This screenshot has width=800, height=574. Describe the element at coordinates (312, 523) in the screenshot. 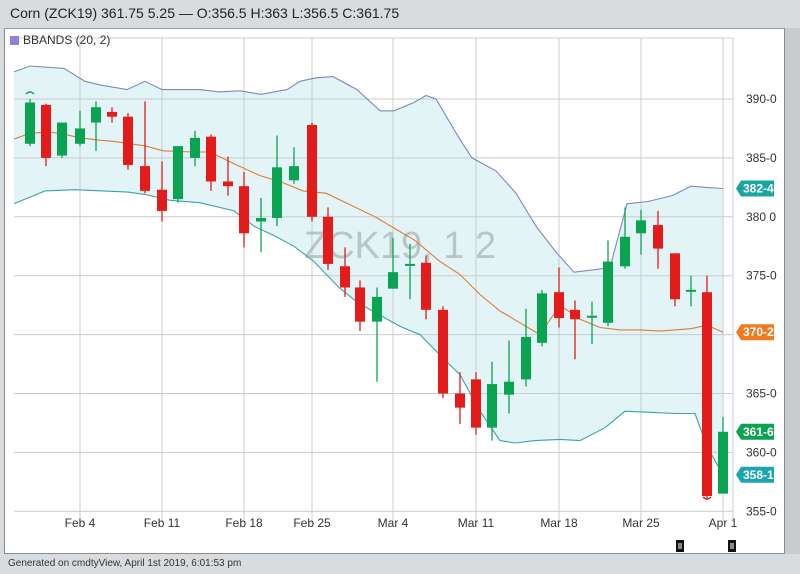

I see `x-axis-tick-label: Feb 25` at that location.